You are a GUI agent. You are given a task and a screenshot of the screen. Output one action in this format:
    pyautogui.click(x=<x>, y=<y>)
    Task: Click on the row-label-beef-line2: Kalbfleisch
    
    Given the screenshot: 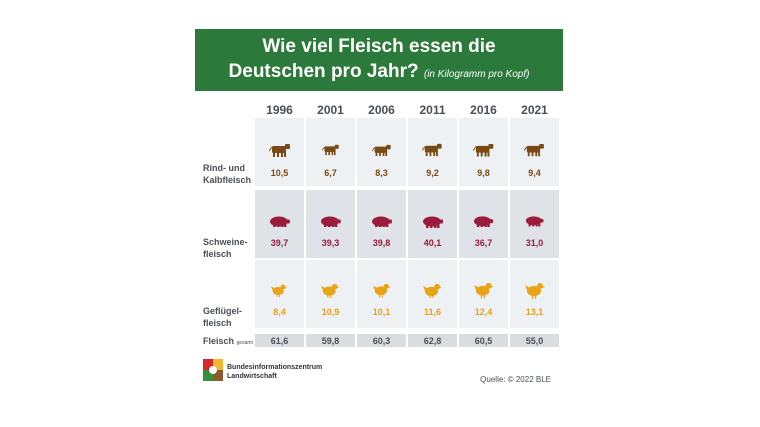 What is the action you would take?
    pyautogui.click(x=227, y=180)
    